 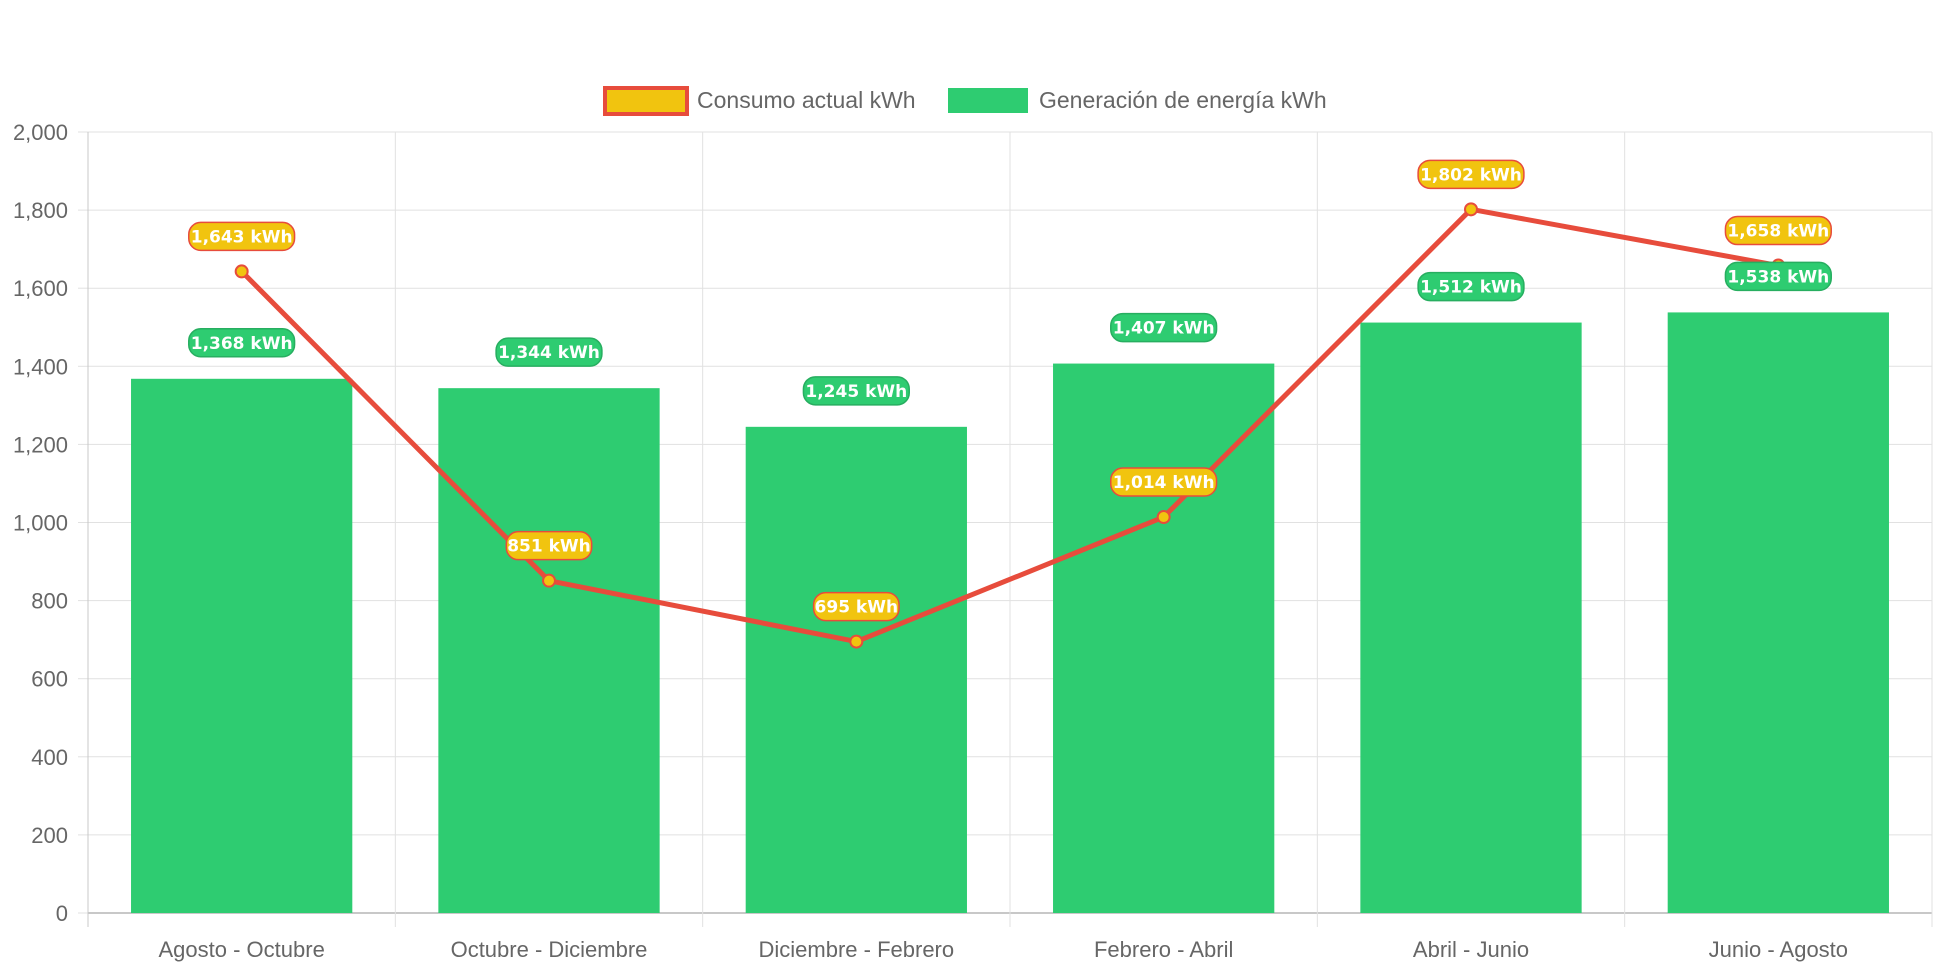 I want to click on line-data-label: 1,802 kWh, so click(x=1471, y=174).